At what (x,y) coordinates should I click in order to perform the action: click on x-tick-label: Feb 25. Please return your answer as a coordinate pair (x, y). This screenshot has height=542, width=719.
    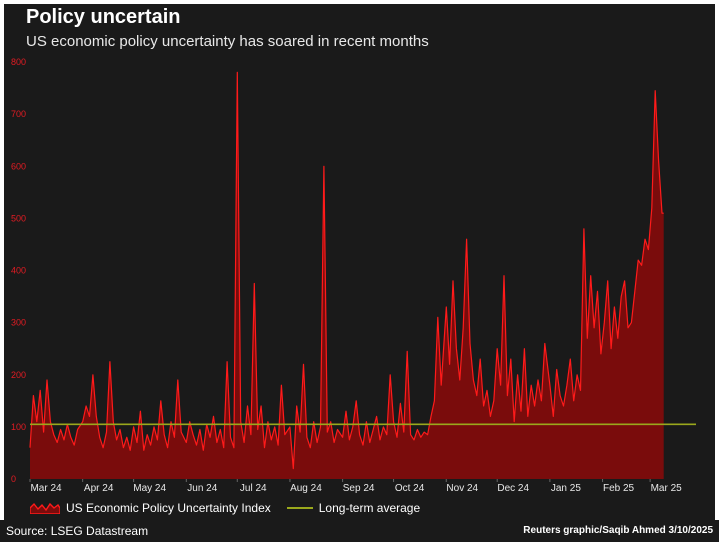
    Looking at the image, I should click on (619, 488).